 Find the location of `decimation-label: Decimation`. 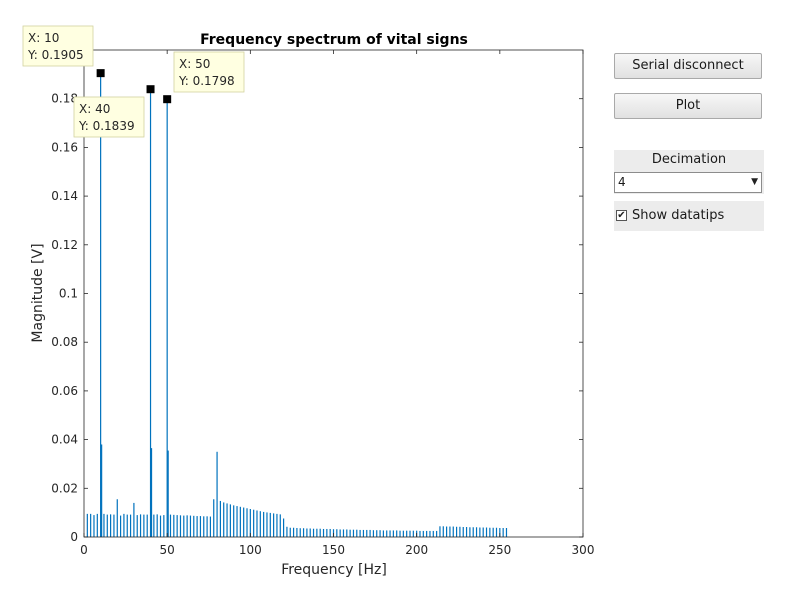

decimation-label: Decimation is located at coordinates (689, 159).